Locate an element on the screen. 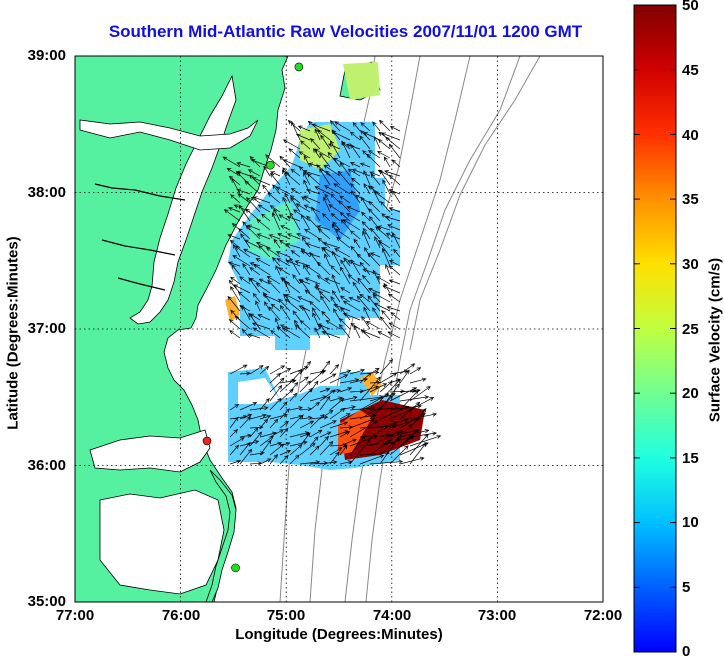 The image size is (724, 660). colorbar-tick-label: 30 is located at coordinates (690, 264).